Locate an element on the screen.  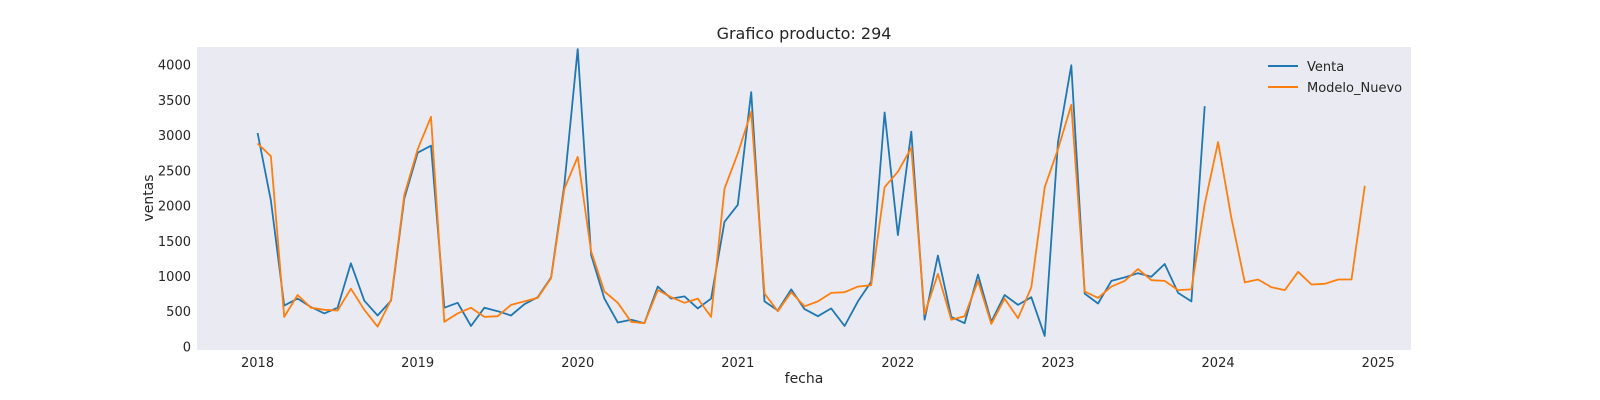
y-tick-label: 2000 is located at coordinates (174, 207).